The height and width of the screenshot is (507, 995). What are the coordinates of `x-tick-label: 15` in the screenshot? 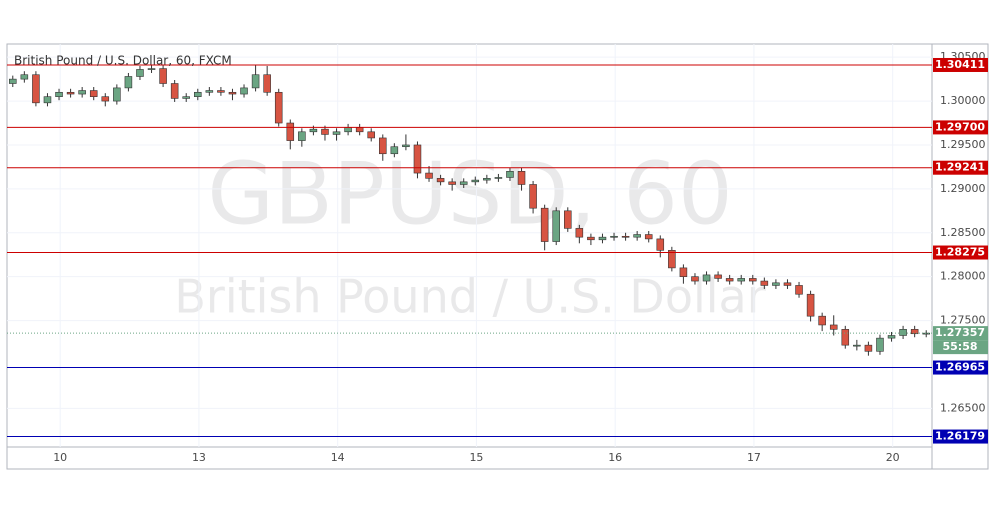 It's located at (476, 457).